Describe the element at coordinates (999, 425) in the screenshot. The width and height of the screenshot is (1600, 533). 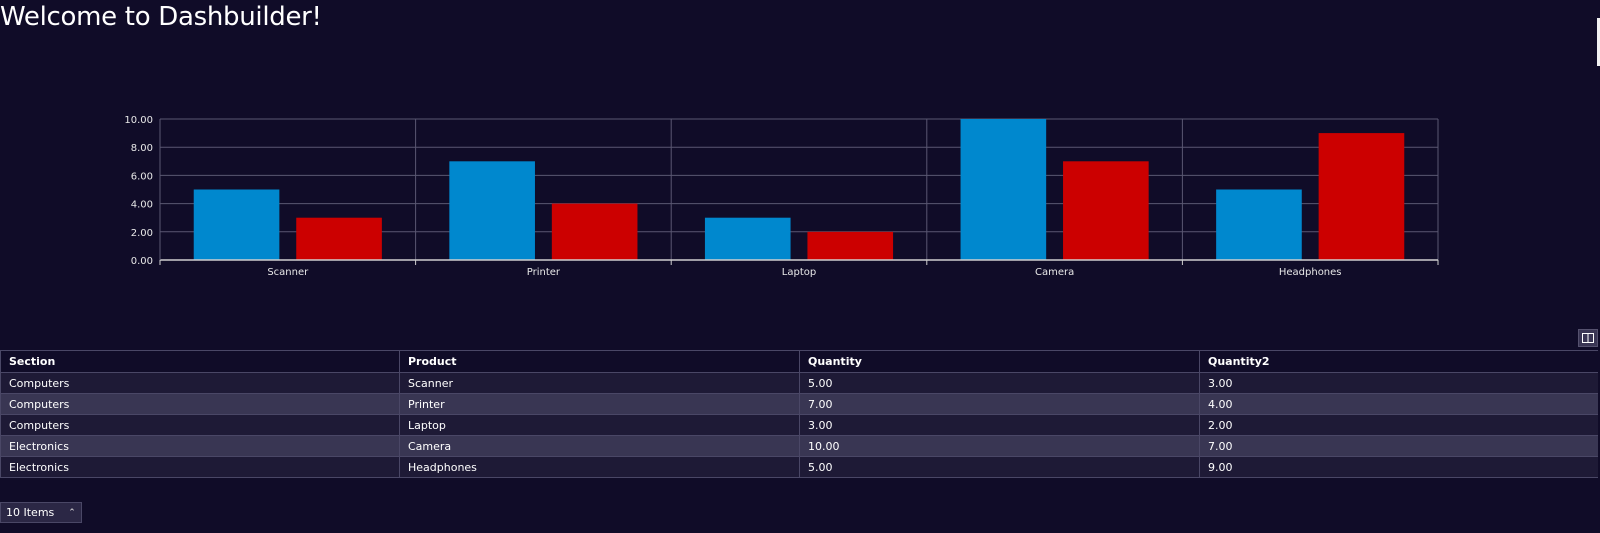
I see `cell-quantity: 3.00` at that location.